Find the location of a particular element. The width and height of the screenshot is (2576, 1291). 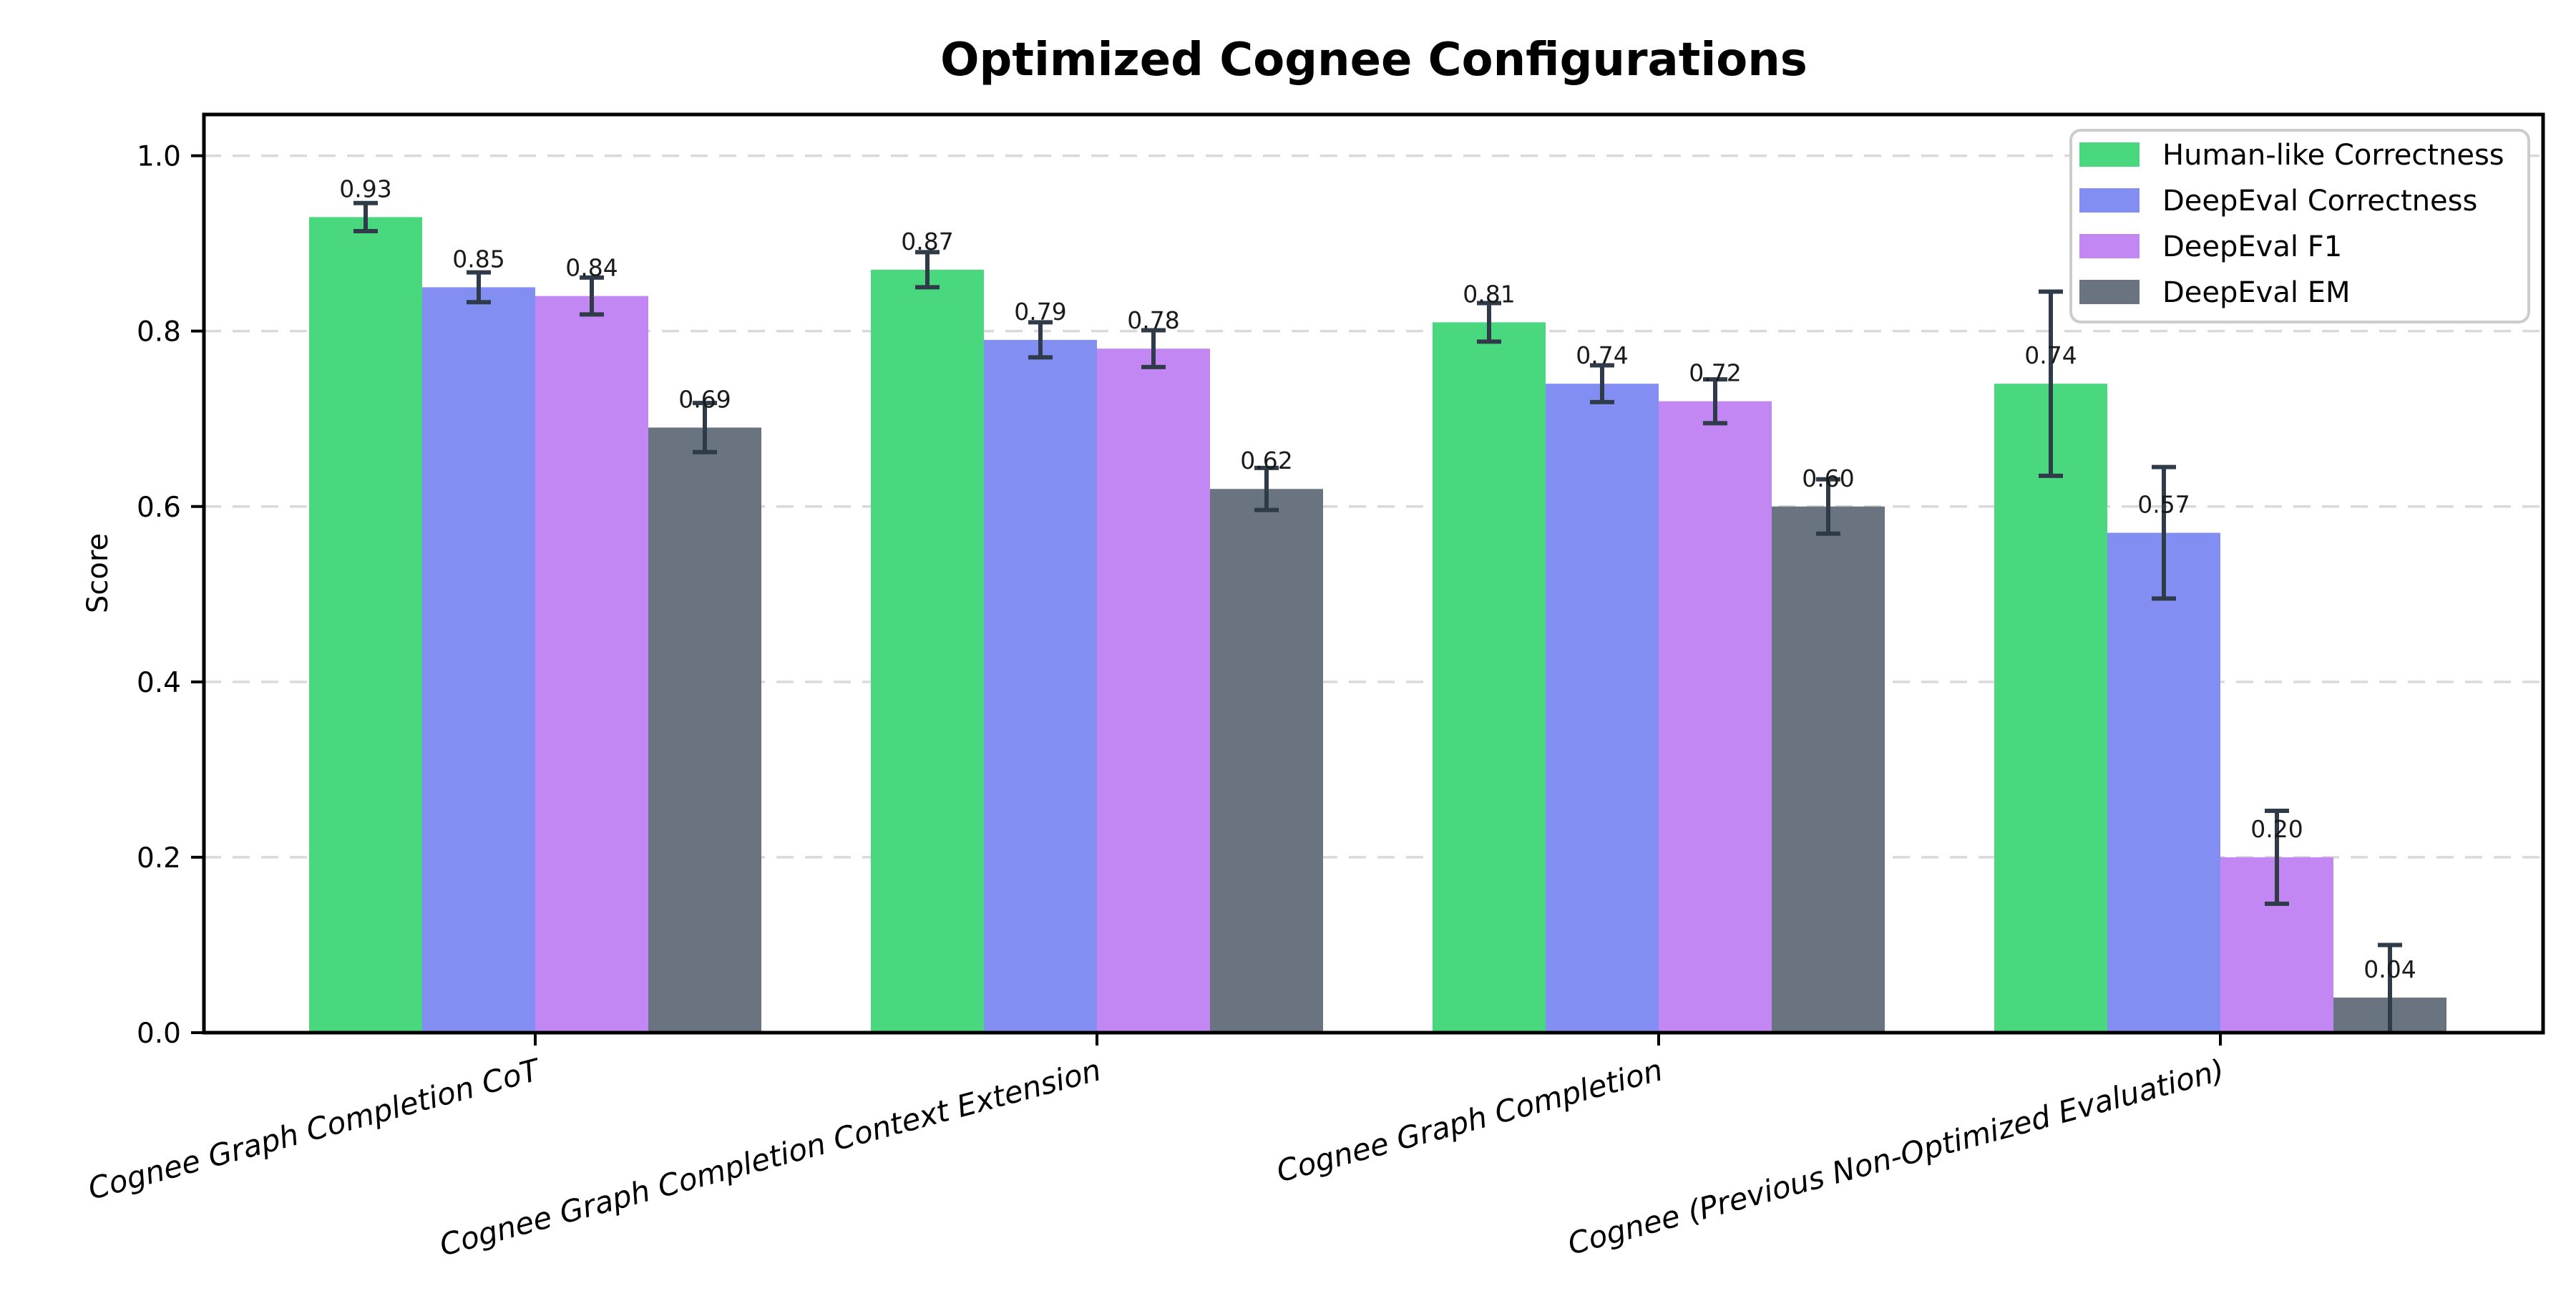

y-axis-label: Score is located at coordinates (98, 573).